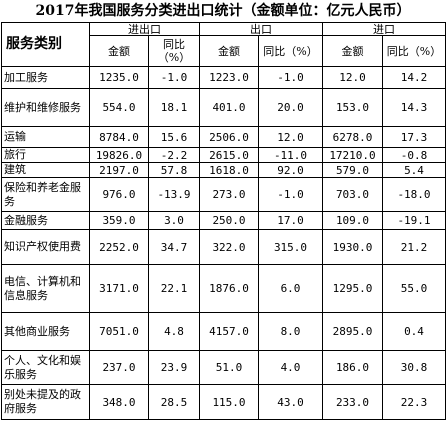  I want to click on header-row-columns: 金额 同比（%） 金额 同比（%） 金额 同比（%）, so click(224, 51).